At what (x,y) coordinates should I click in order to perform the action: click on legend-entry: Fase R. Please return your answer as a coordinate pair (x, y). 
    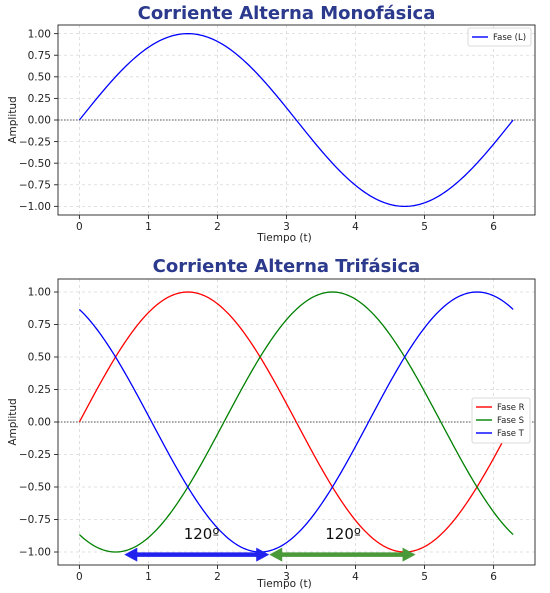
    Looking at the image, I should click on (511, 408).